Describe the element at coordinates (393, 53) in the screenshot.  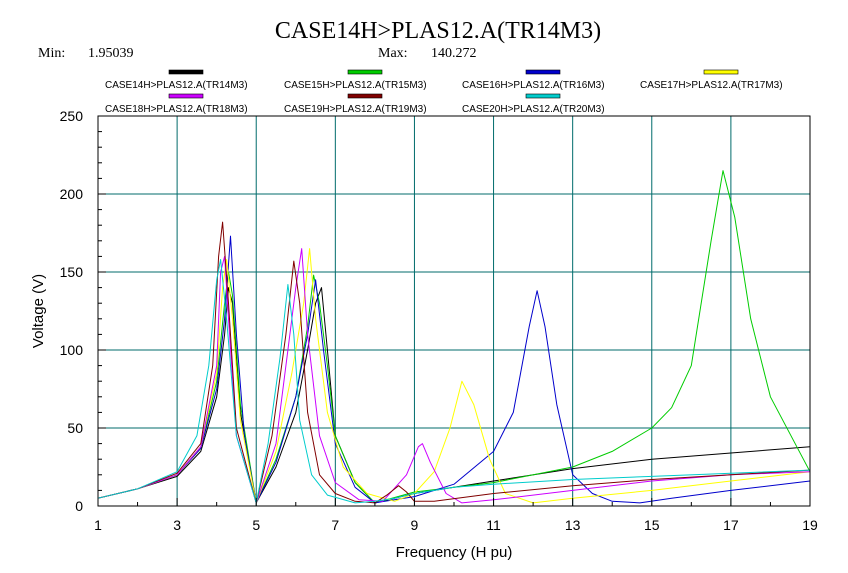
I see `max-label: Max:` at that location.